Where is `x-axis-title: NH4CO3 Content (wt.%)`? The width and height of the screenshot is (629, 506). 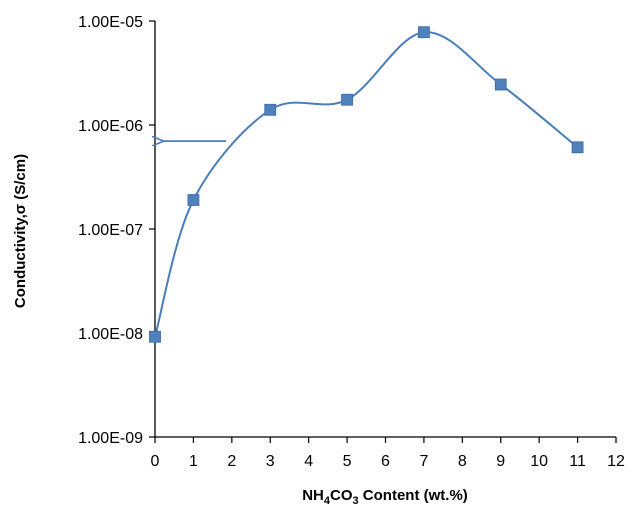 x-axis-title: NH4CO3 Content (wt.%) is located at coordinates (385, 496).